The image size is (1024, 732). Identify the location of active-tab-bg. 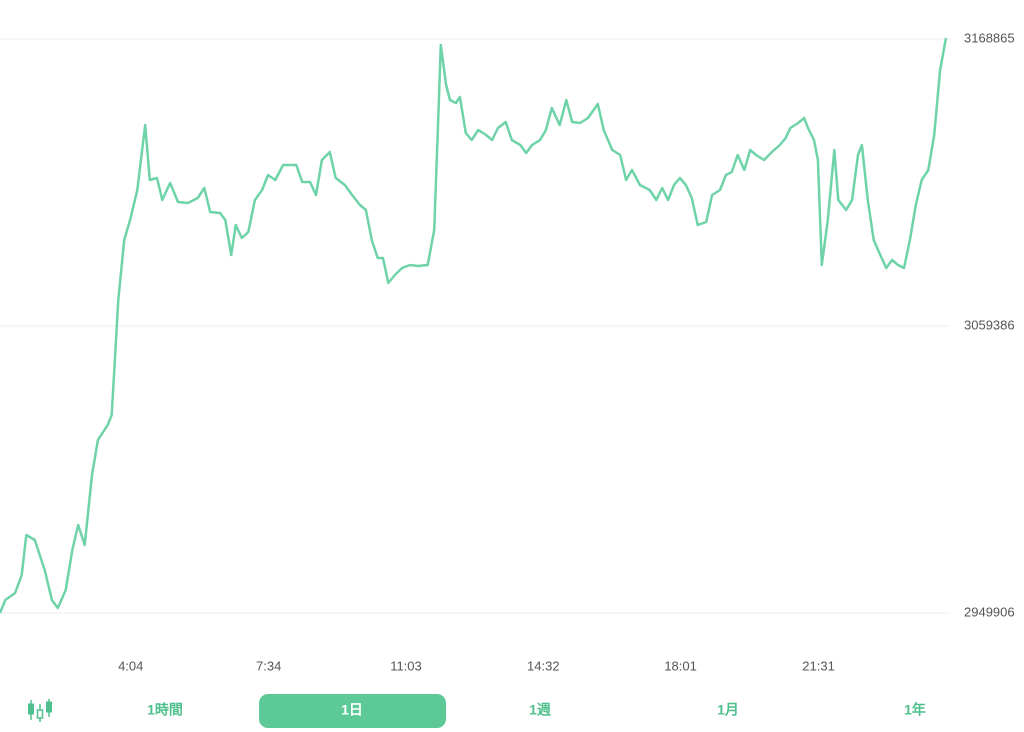
(352, 711).